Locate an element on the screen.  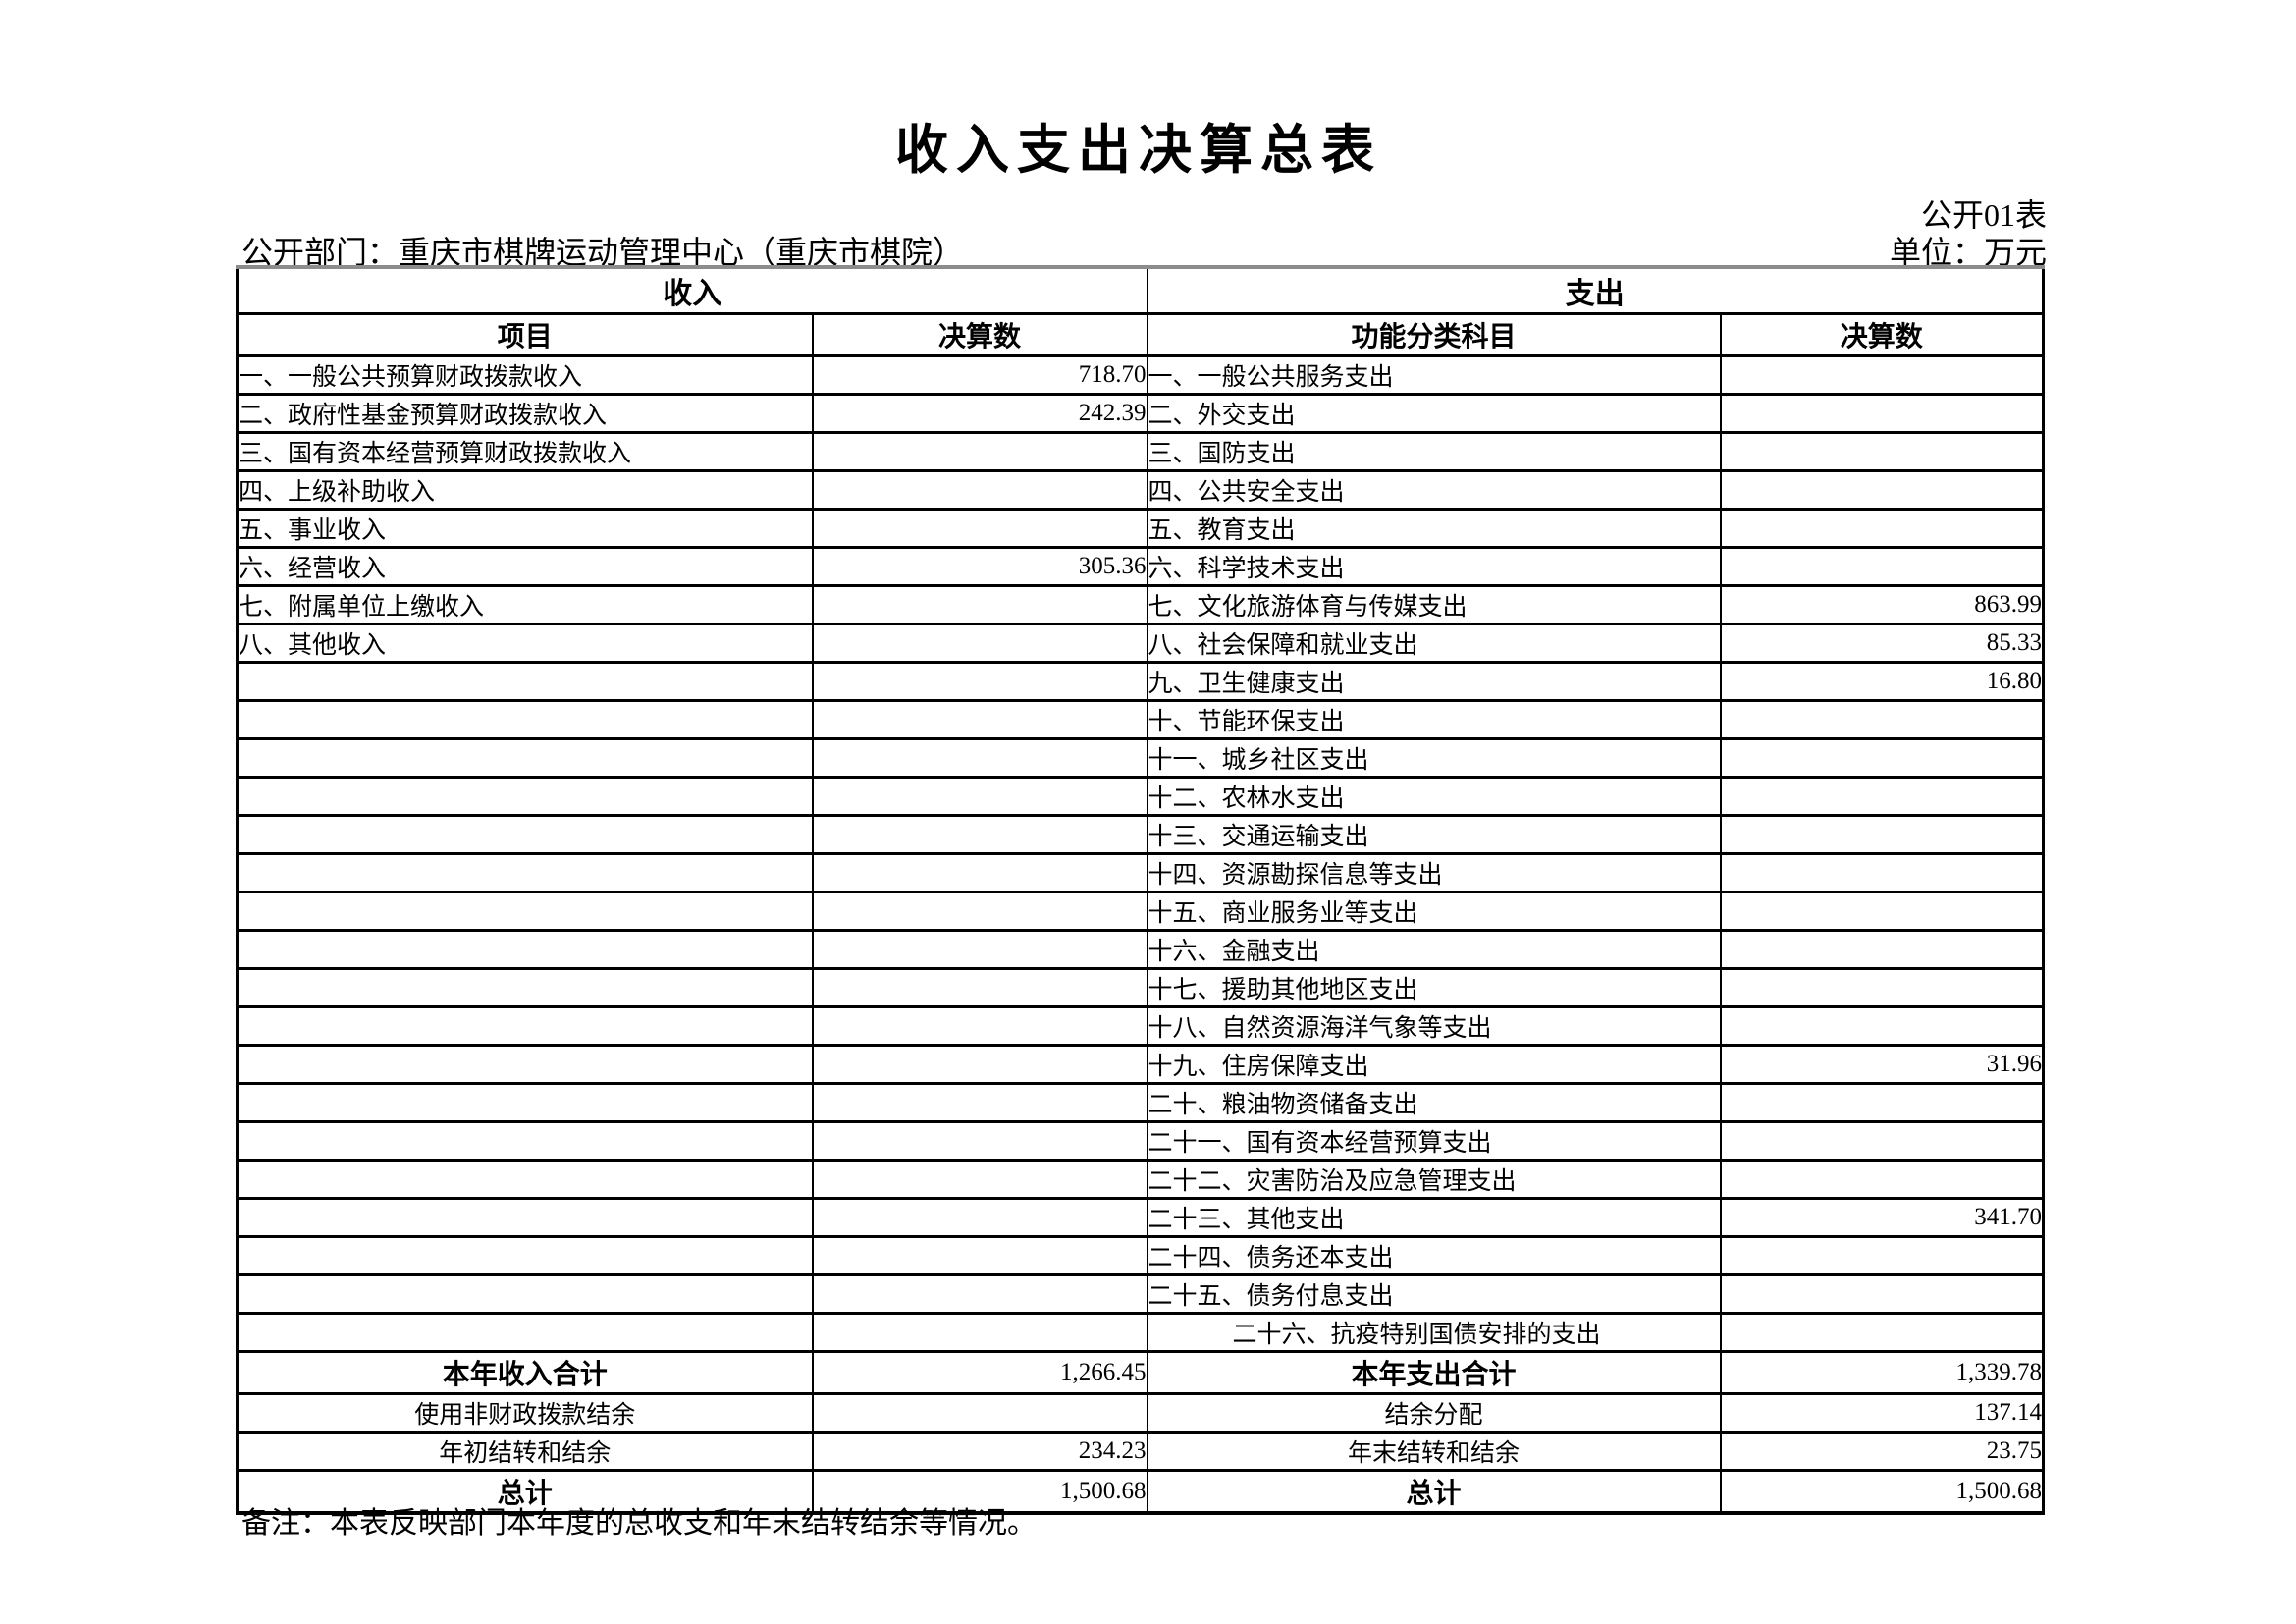
column-header-row: 项目 决算数 功能分类科目 决算数 is located at coordinates (1140, 334).